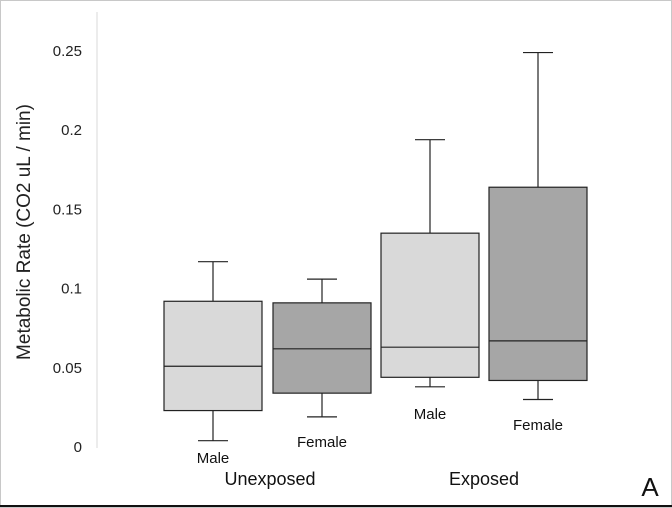  What do you see at coordinates (484, 479) in the screenshot?
I see `group-label-exposed: Exposed` at bounding box center [484, 479].